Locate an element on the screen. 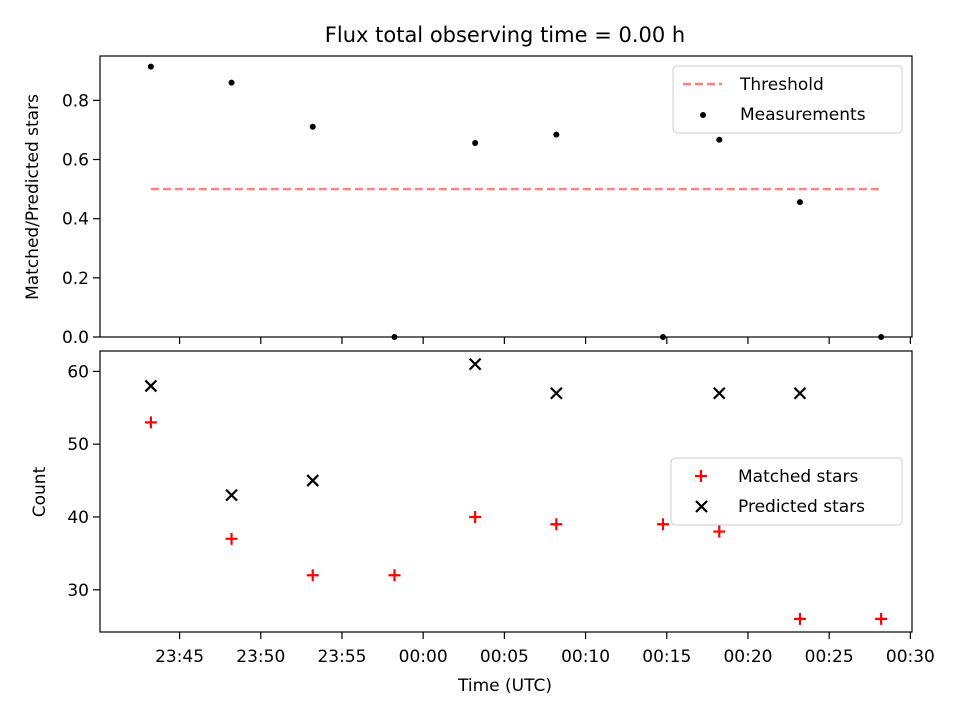 This screenshot has width=960, height=720. x-tick-label: 23:50 is located at coordinates (260, 657).